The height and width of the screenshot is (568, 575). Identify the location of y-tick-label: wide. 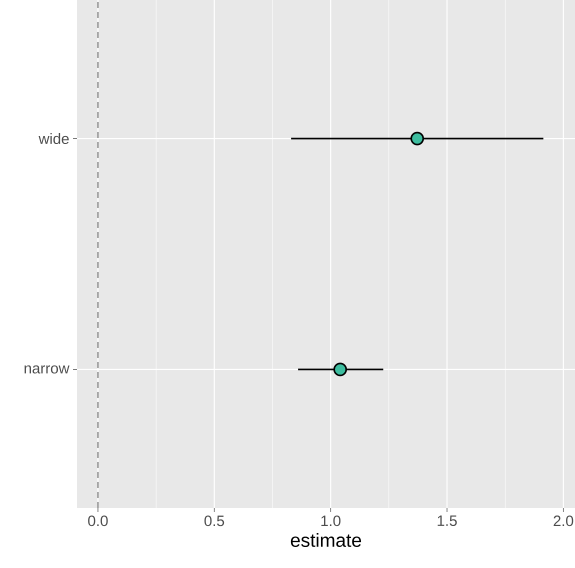
(53, 138).